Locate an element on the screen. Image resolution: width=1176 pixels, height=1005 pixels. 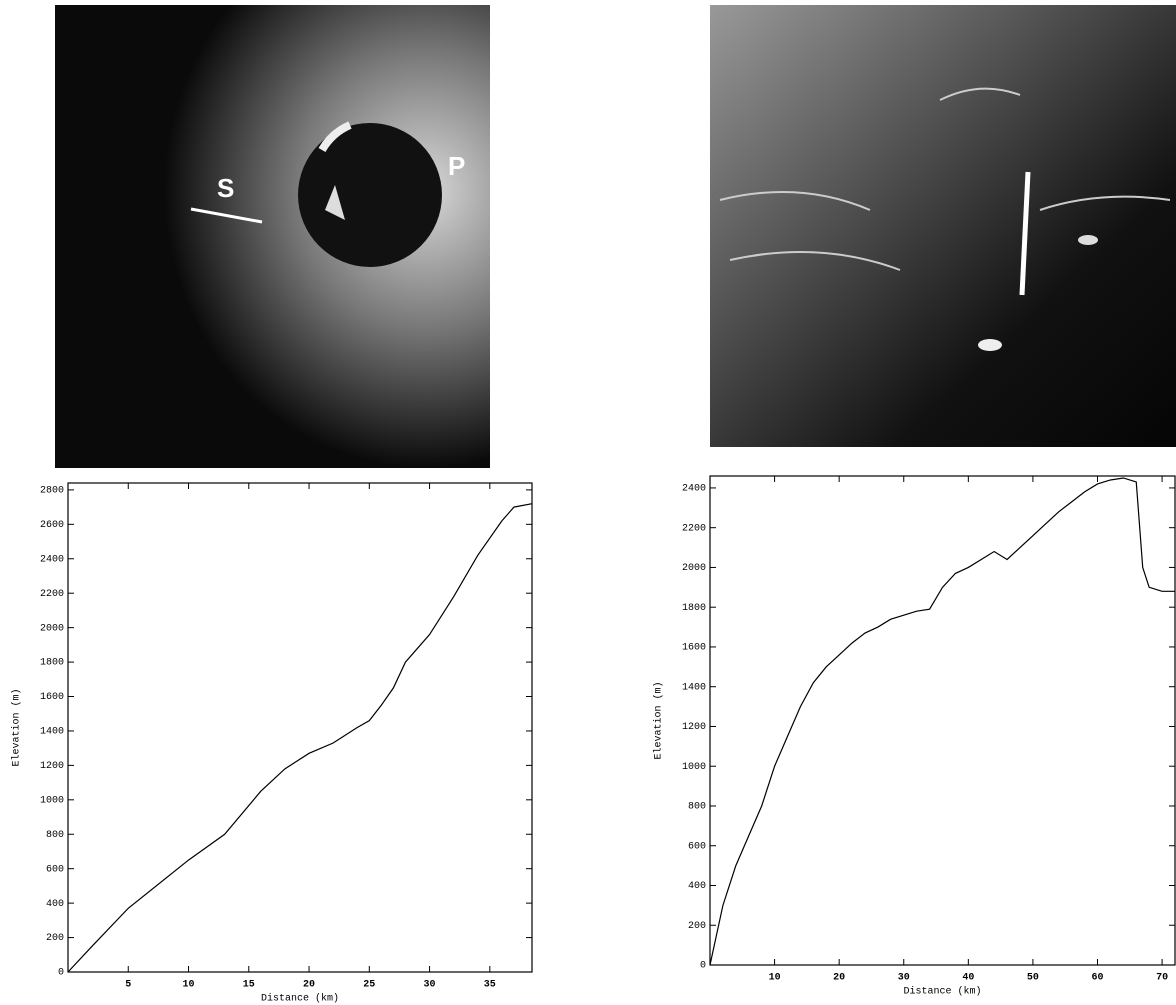
x-tick-label: 40 is located at coordinates (968, 978).